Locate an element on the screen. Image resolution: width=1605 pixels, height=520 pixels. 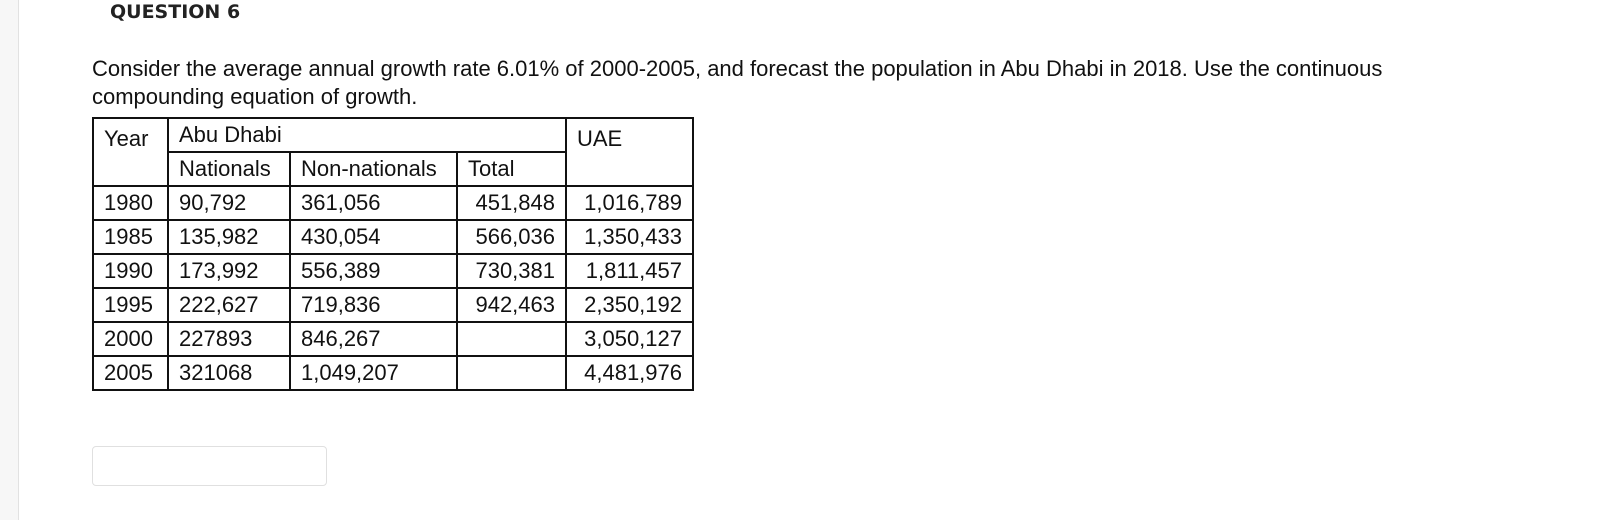
table-cell: 1990 is located at coordinates (130, 271).